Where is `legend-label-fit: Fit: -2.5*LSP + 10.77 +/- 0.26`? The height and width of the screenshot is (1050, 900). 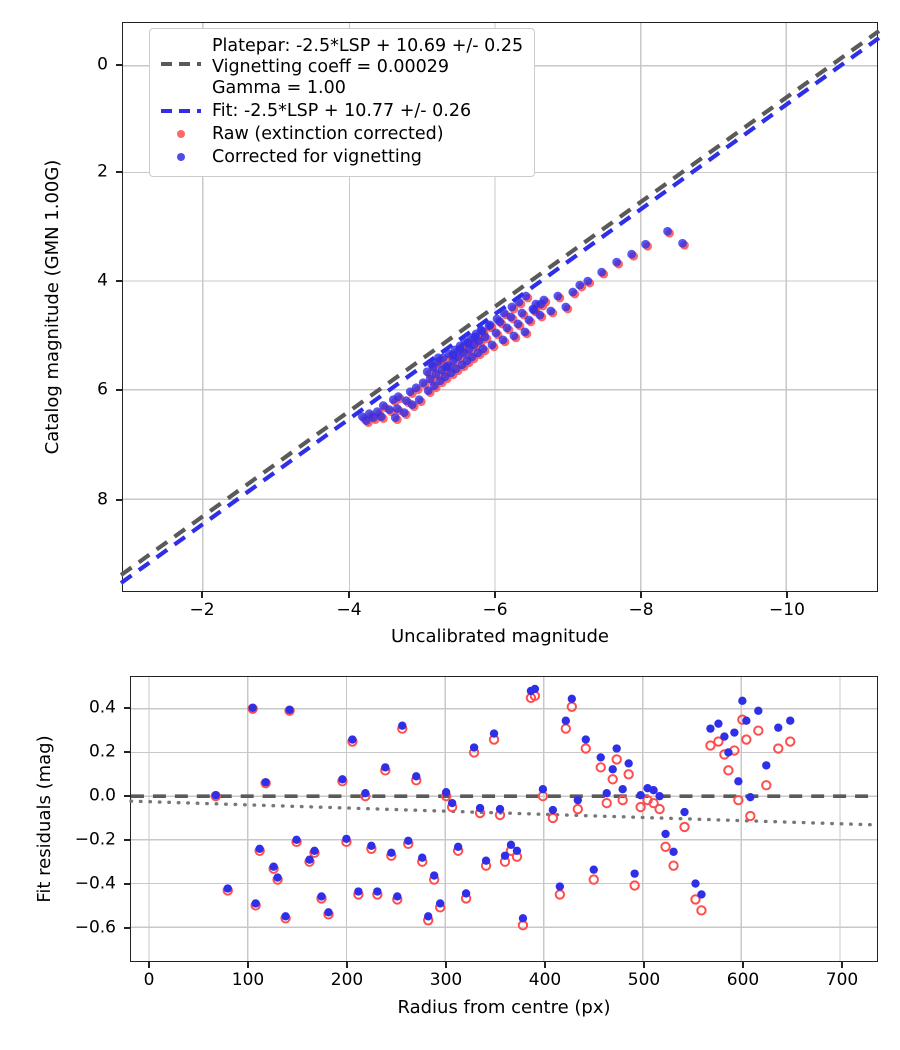
legend-label-fit: Fit: -2.5*LSP + 10.77 +/- 0.26 is located at coordinates (342, 111).